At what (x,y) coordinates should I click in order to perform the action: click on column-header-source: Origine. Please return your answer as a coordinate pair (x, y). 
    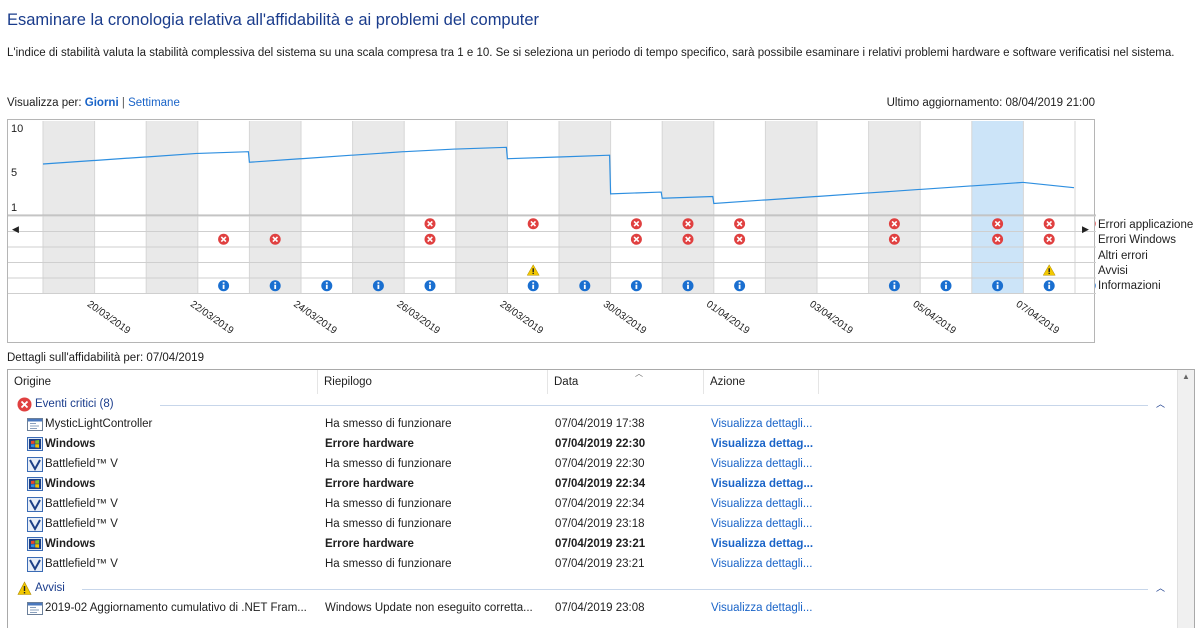
    Looking at the image, I should click on (163, 382).